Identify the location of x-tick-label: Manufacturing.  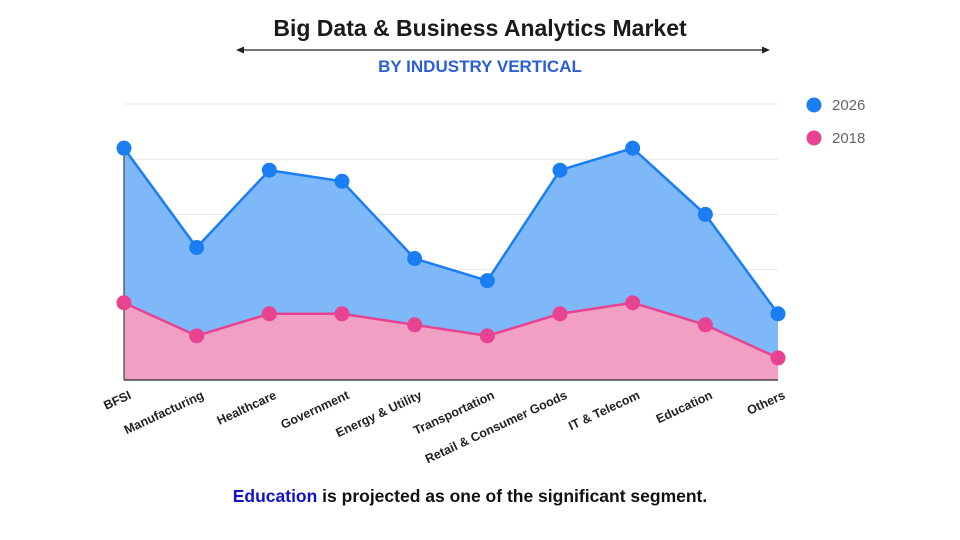
(164, 412).